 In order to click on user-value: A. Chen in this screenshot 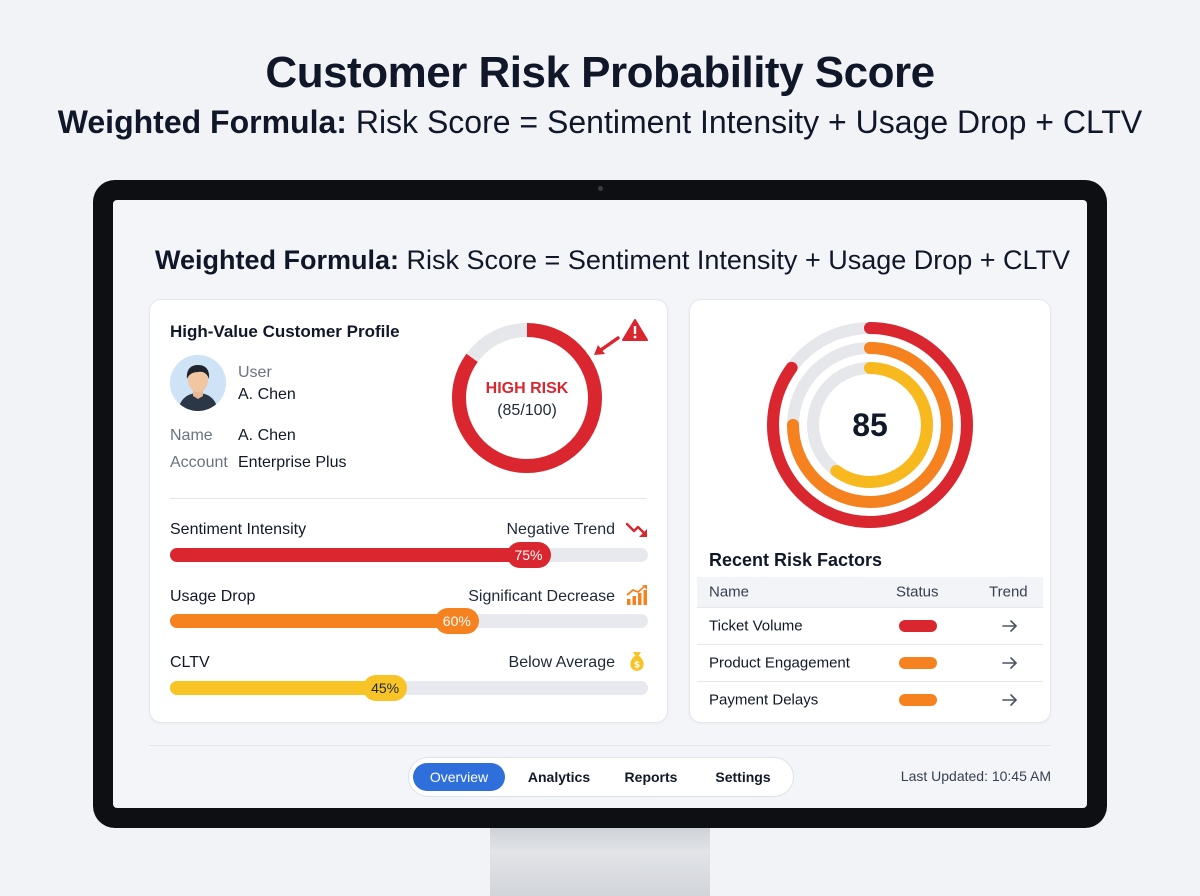, I will do `click(267, 394)`.